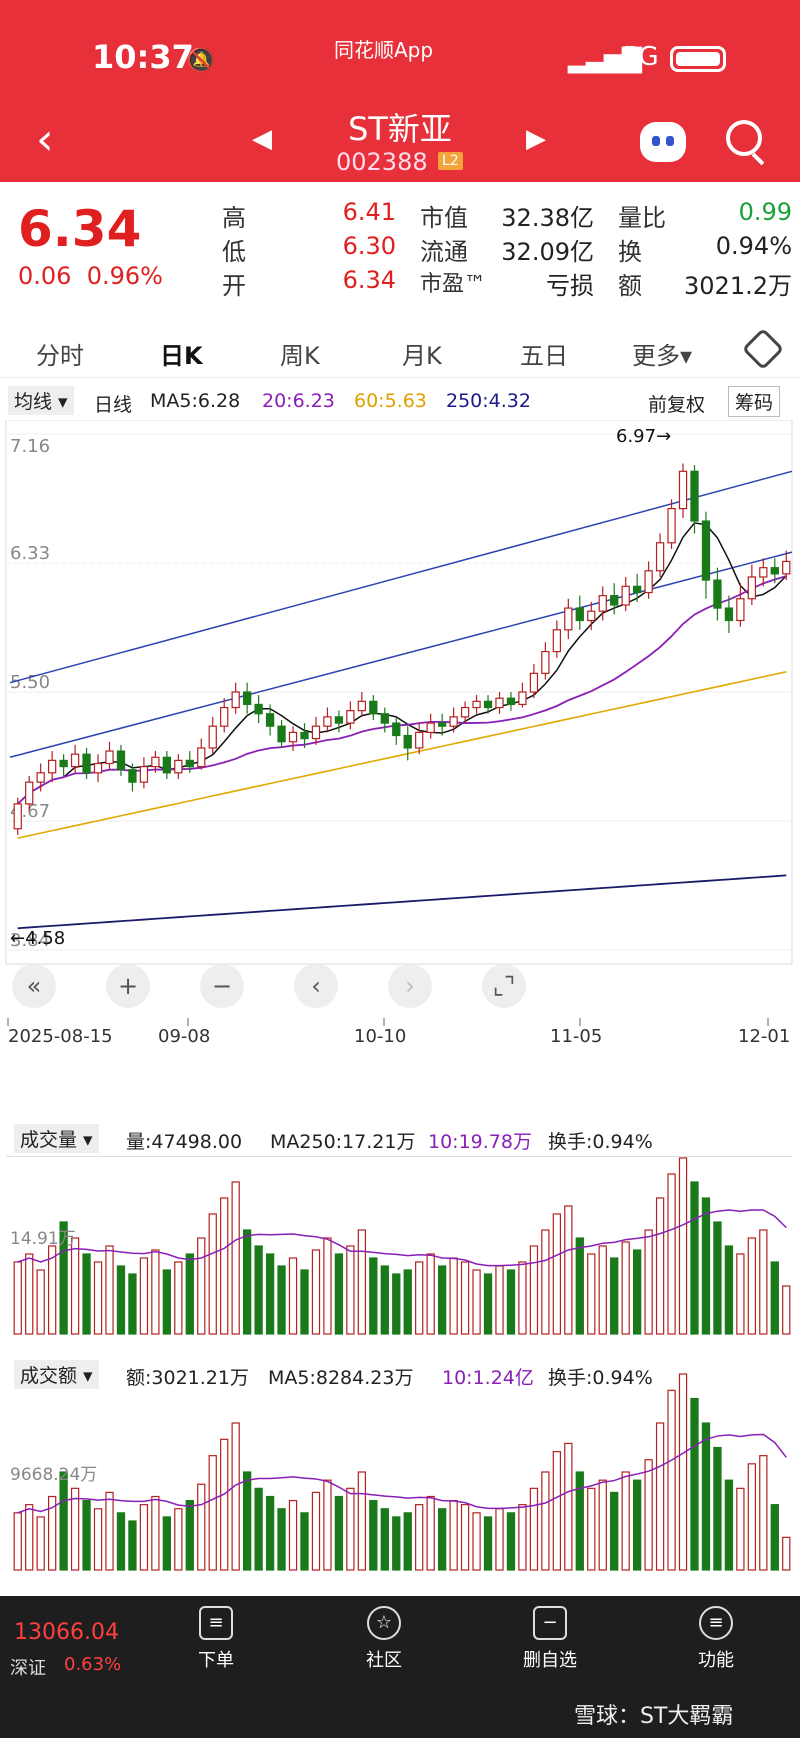 Image resolution: width=800 pixels, height=1738 pixels. Describe the element at coordinates (216, 1639) in the screenshot. I see `order-button: ≡ 下单` at that location.